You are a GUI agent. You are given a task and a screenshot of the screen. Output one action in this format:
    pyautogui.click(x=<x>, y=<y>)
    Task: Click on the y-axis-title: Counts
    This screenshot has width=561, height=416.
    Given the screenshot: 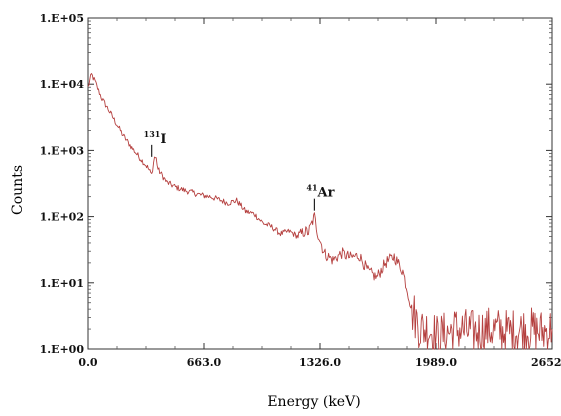 What is the action you would take?
    pyautogui.click(x=18, y=190)
    